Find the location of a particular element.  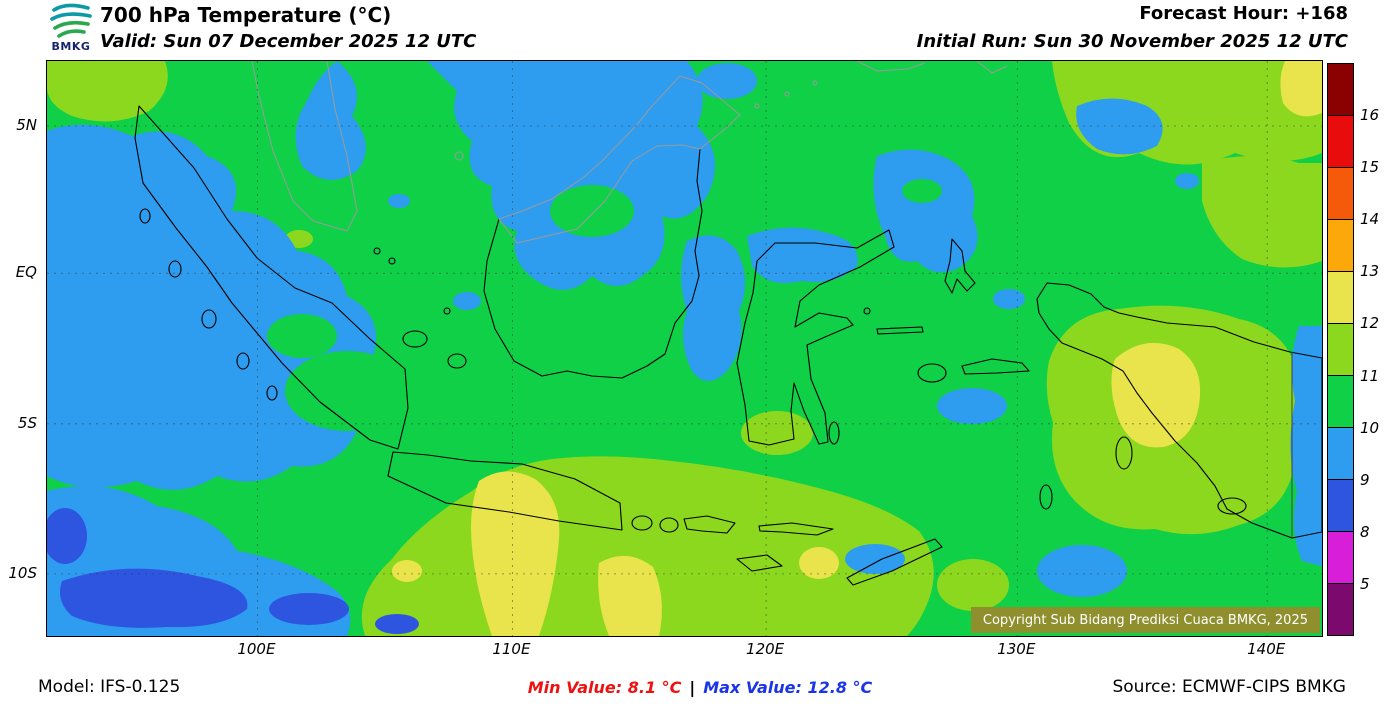

lon-axis: 100E 110E 120E 130E 140E is located at coordinates (684, 650).